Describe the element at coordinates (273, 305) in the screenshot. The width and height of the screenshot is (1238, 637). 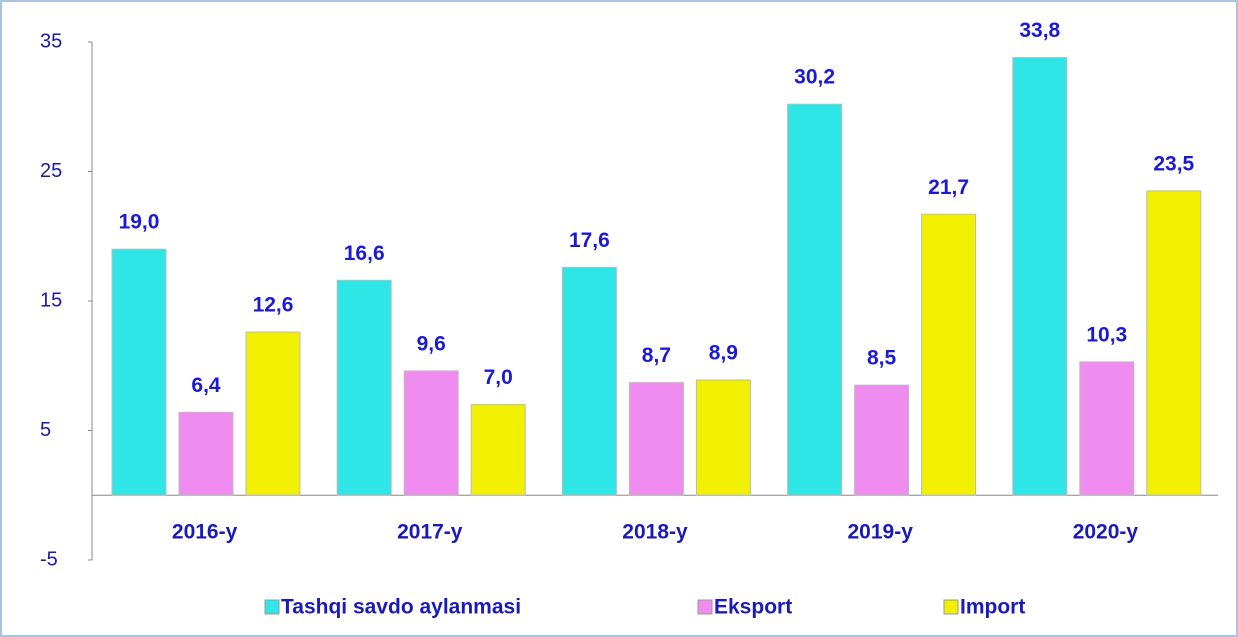
I see `value-label: 12,6` at that location.